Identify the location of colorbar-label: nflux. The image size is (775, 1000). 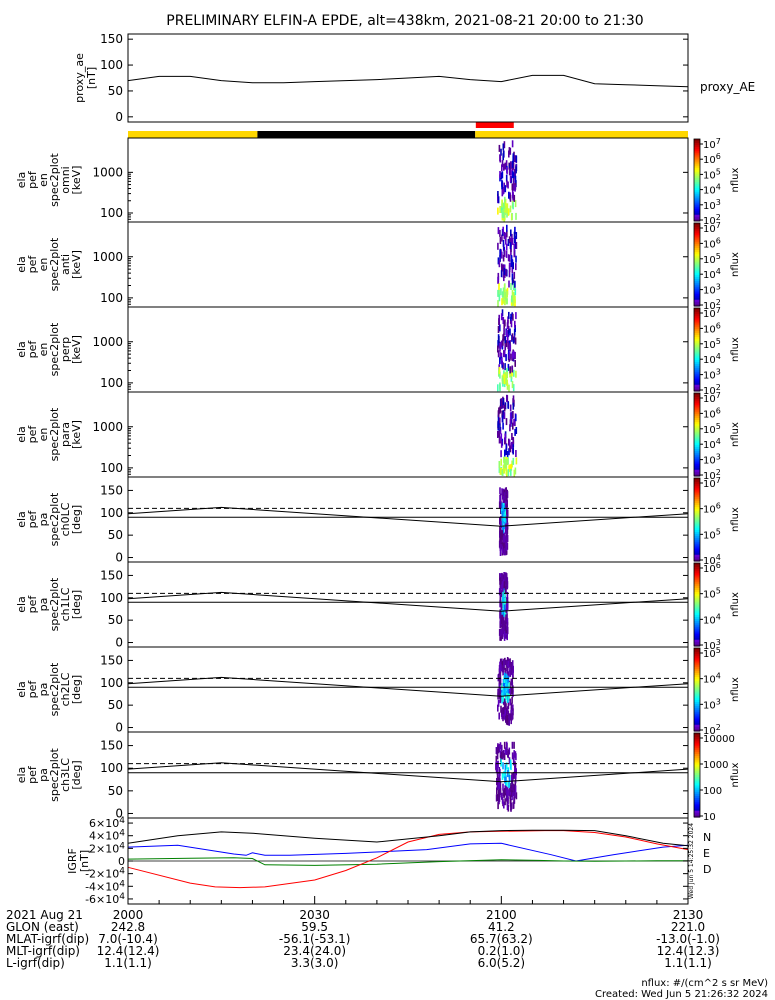
(735, 434).